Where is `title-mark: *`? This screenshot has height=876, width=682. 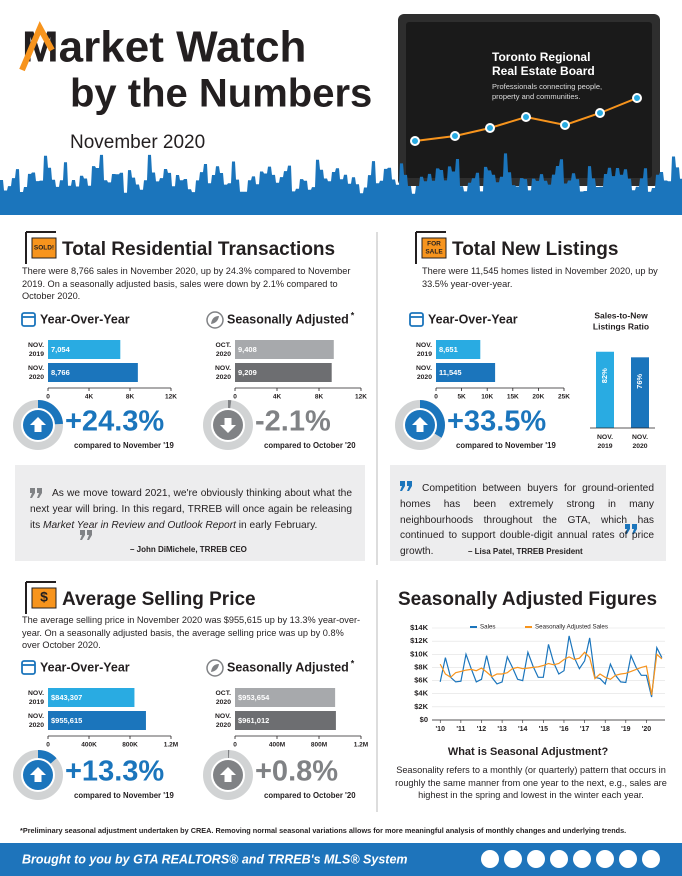
title-mark: * is located at coordinates (353, 315).